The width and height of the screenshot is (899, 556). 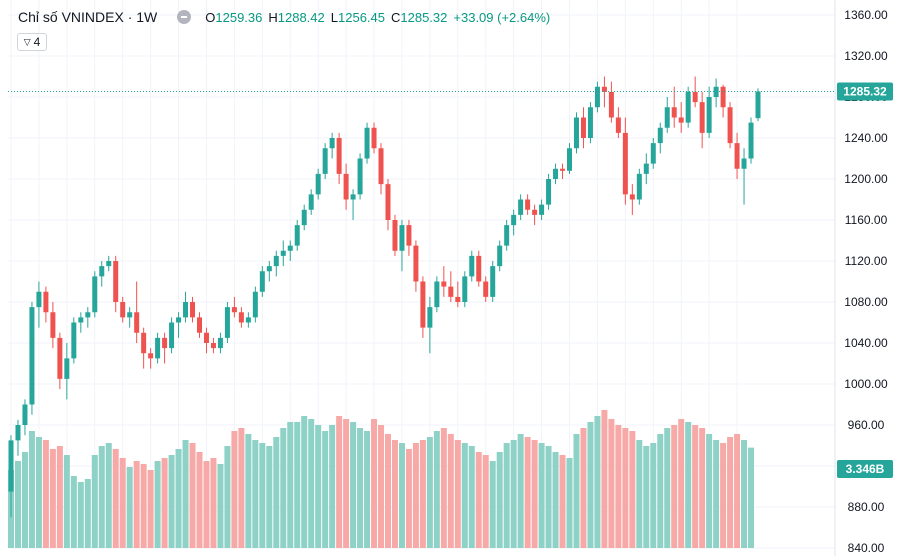 I want to click on price-tick-label: 1320.00, so click(x=866, y=56).